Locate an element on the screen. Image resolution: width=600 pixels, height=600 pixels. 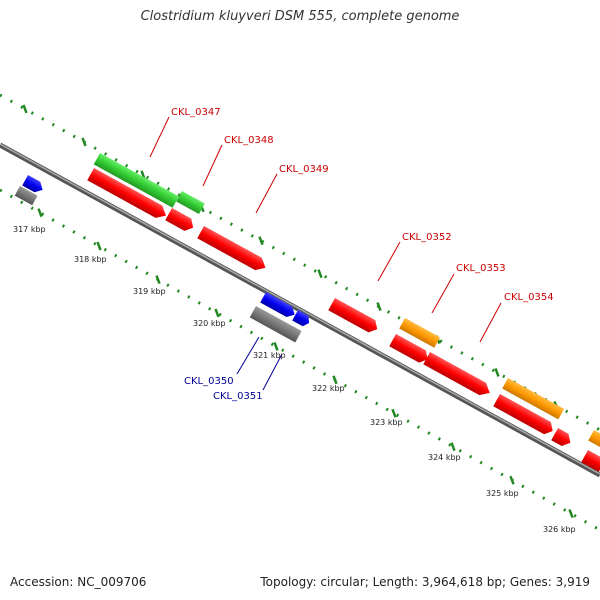
gene-arrow-edge-orange is located at coordinates (594, 440).